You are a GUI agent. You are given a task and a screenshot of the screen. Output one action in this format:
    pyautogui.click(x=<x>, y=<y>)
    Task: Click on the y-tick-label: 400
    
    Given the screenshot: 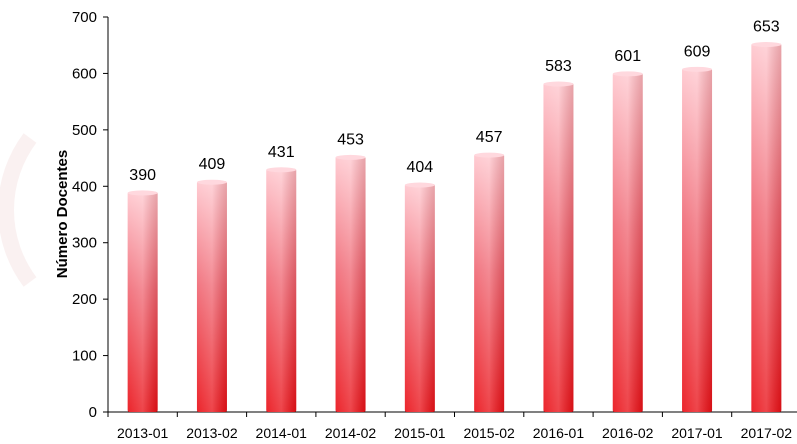 What is the action you would take?
    pyautogui.click(x=84, y=186)
    